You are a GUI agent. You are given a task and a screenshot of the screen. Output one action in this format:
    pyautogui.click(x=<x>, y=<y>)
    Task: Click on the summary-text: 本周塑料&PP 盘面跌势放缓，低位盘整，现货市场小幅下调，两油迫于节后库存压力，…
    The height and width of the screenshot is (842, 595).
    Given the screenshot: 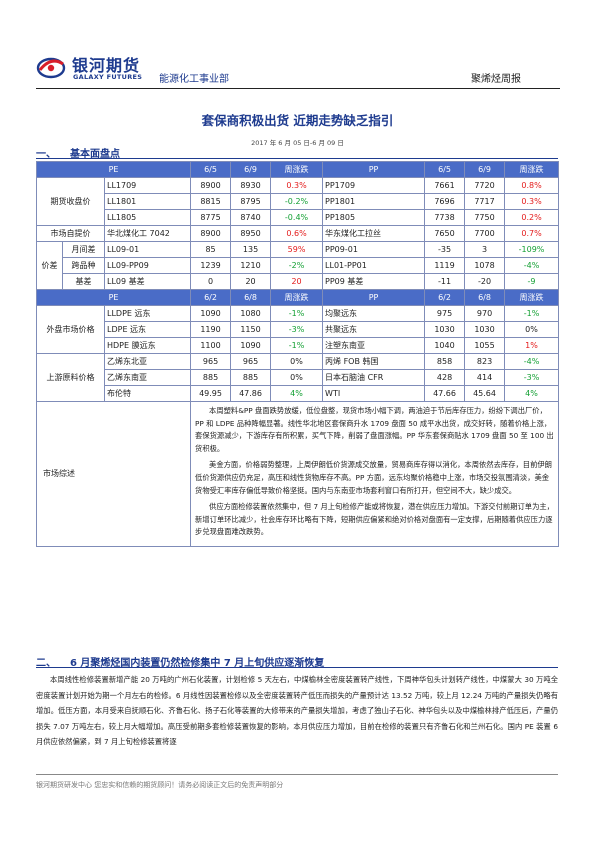 What is the action you would take?
    pyautogui.click(x=375, y=474)
    